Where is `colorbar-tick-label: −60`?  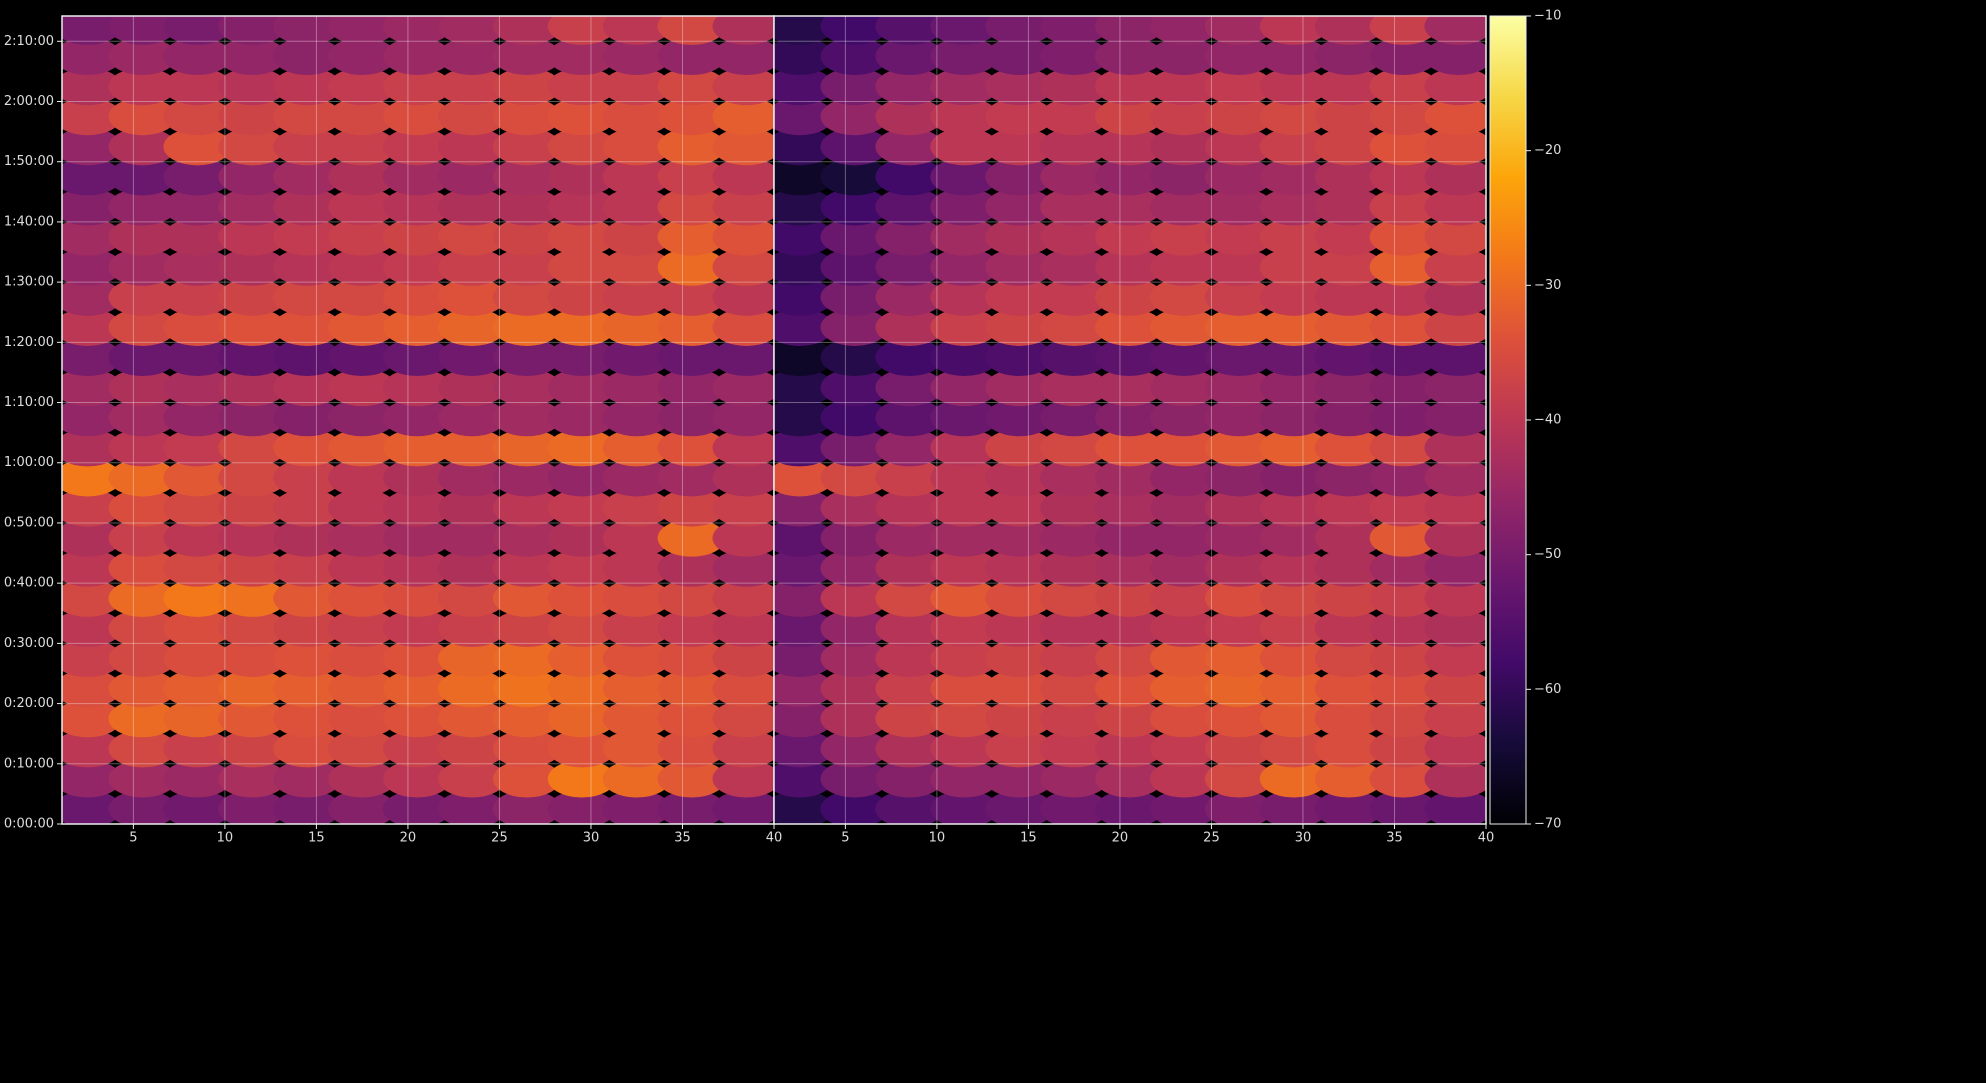
colorbar-tick-label: −60 is located at coordinates (1547, 689).